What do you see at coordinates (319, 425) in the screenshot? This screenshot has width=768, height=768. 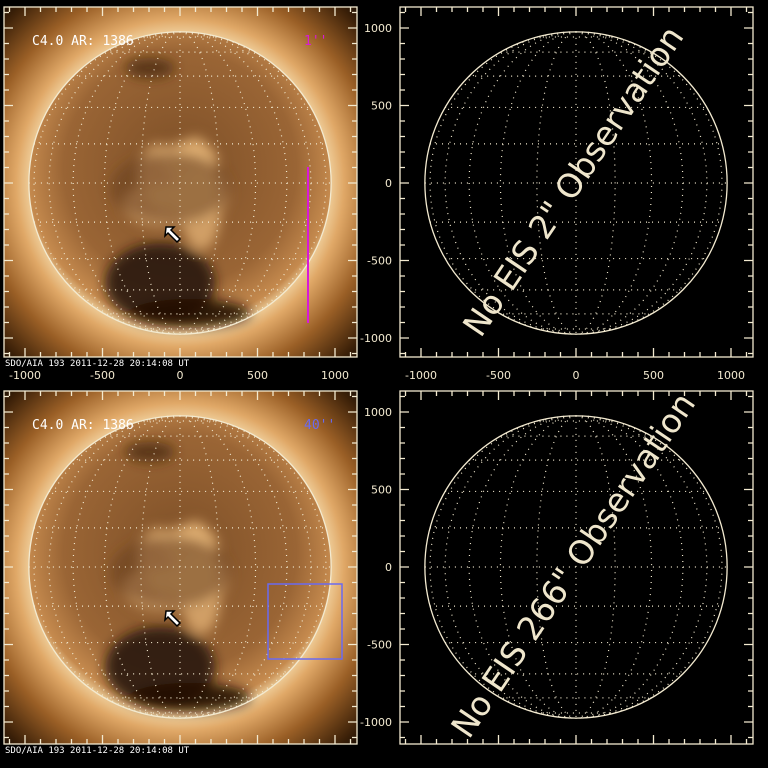 I see `slit-width-label: 40''` at bounding box center [319, 425].